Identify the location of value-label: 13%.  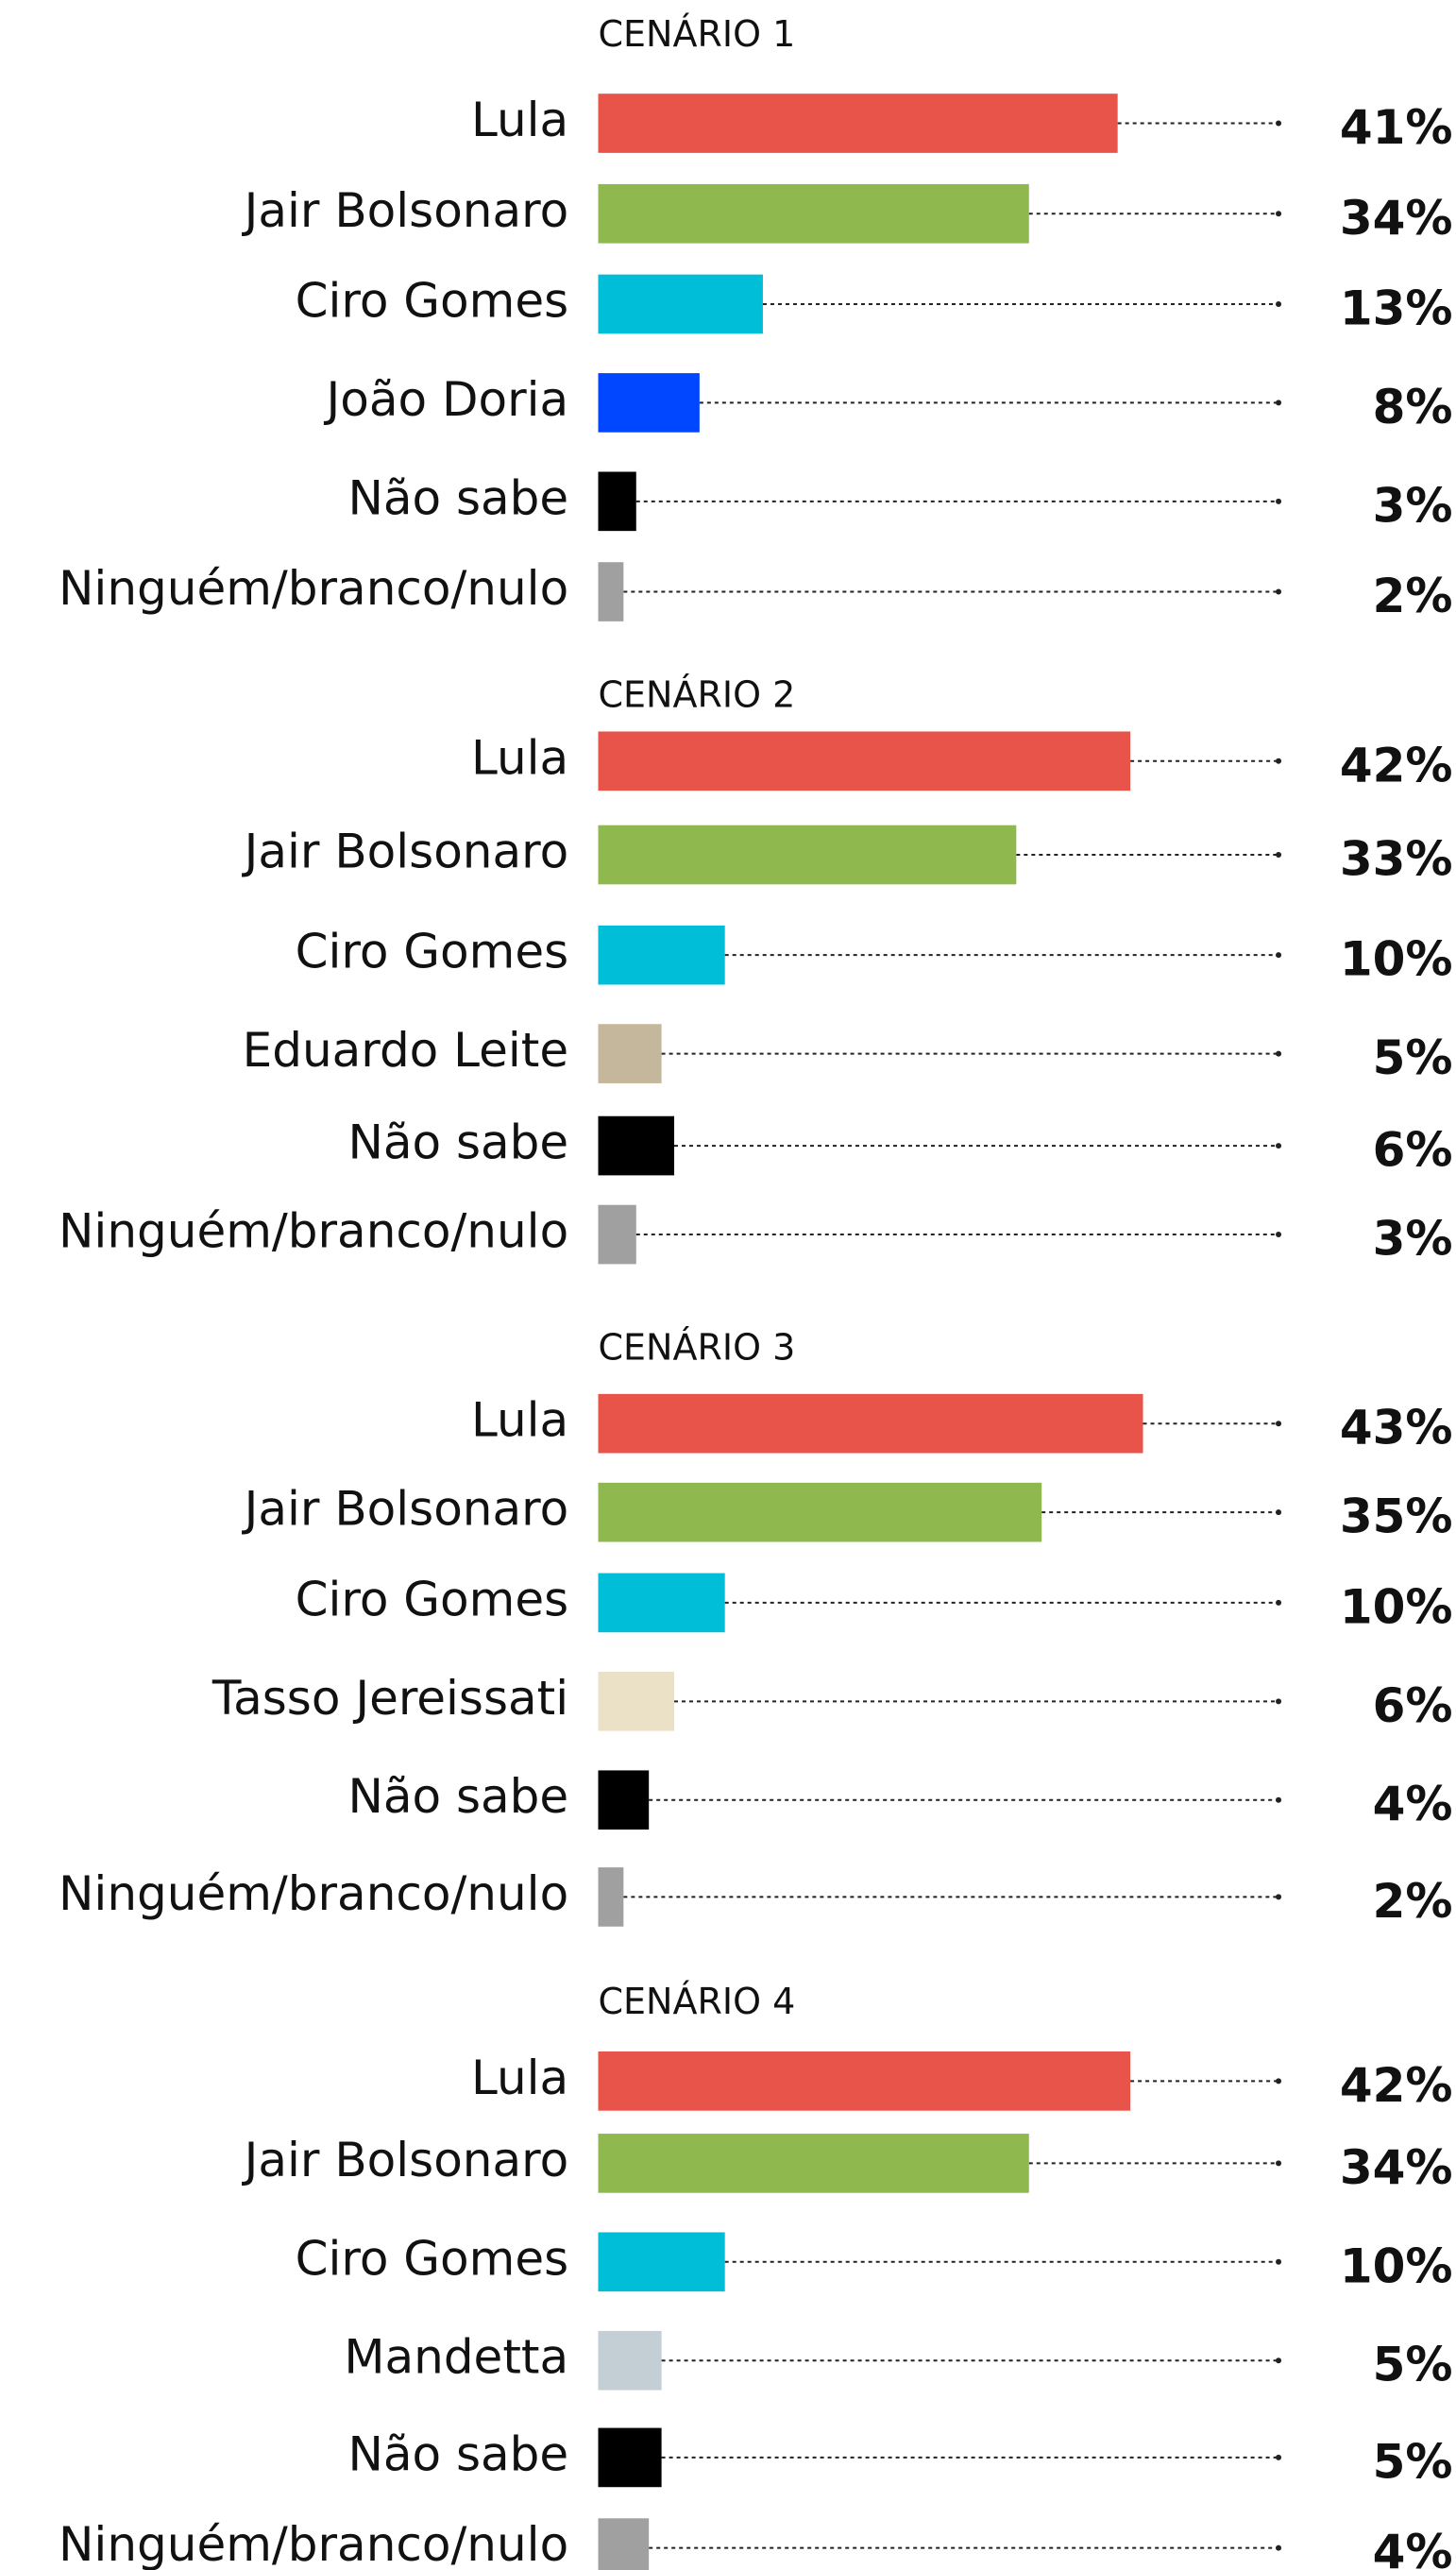
(1396, 308).